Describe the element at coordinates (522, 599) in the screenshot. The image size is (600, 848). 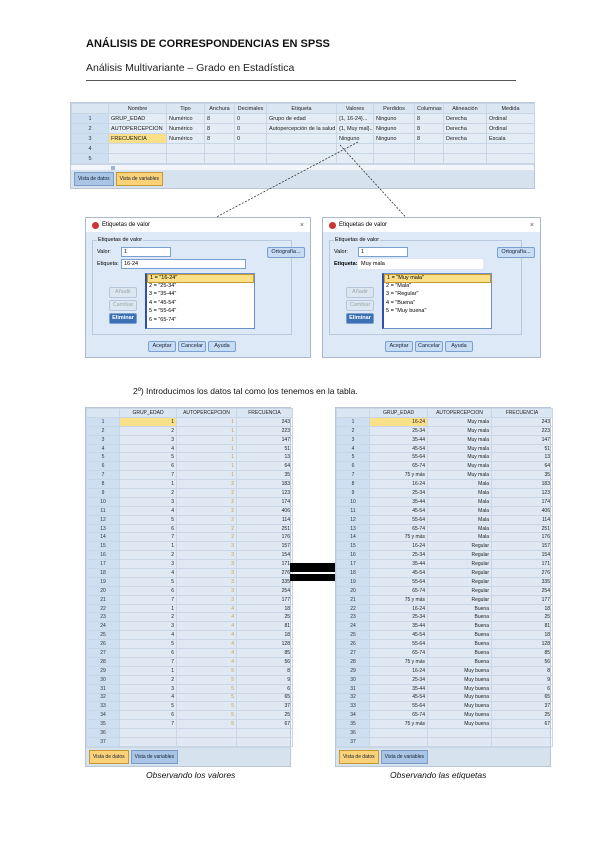
I see `frequency-cell: 177` at that location.